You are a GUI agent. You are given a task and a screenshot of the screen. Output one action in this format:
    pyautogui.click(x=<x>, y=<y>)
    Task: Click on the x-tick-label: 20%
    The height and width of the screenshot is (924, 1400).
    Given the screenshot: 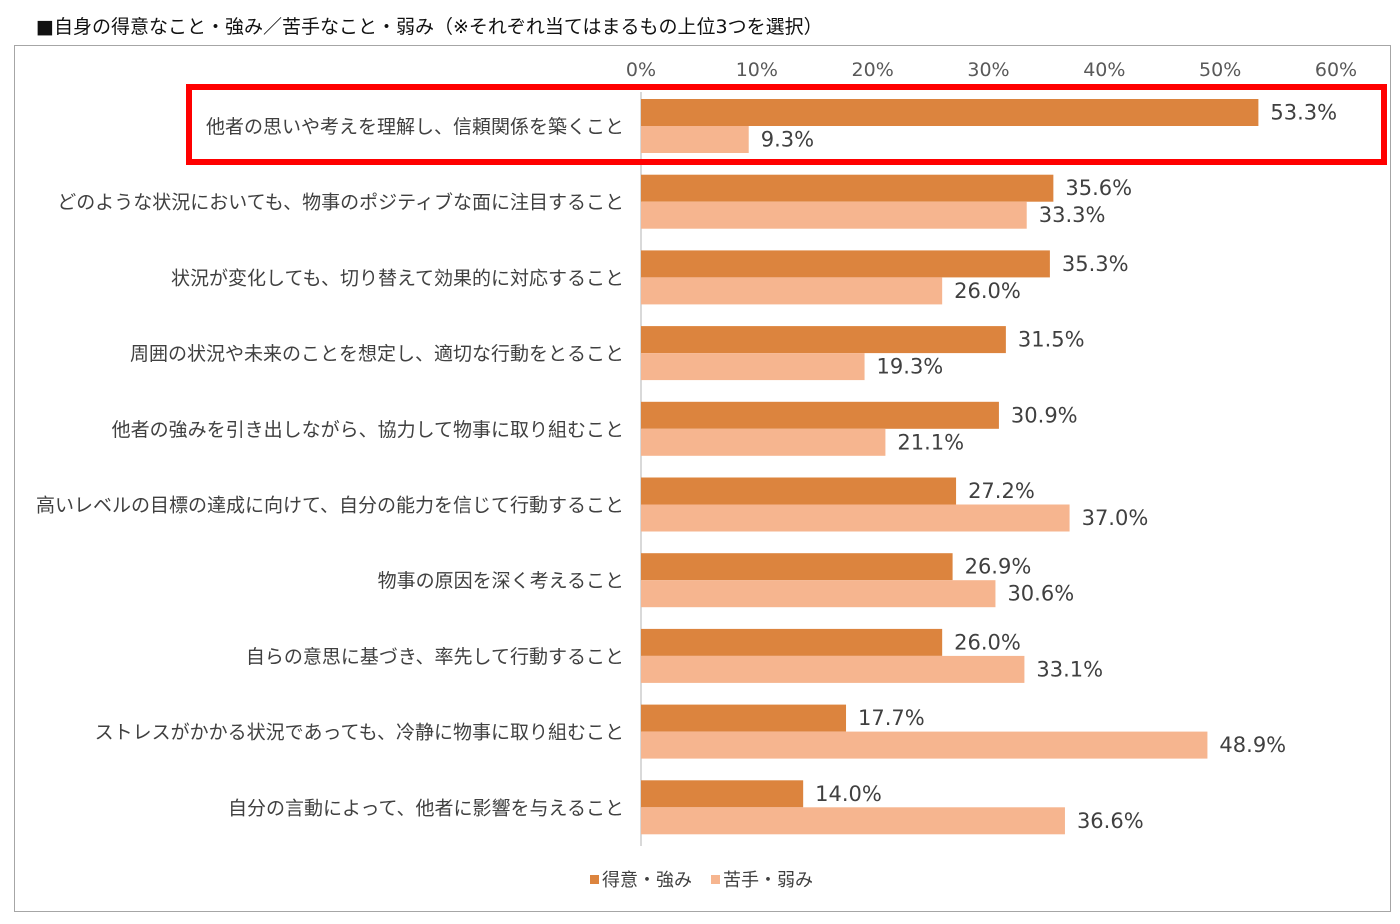 What is the action you would take?
    pyautogui.click(x=873, y=70)
    